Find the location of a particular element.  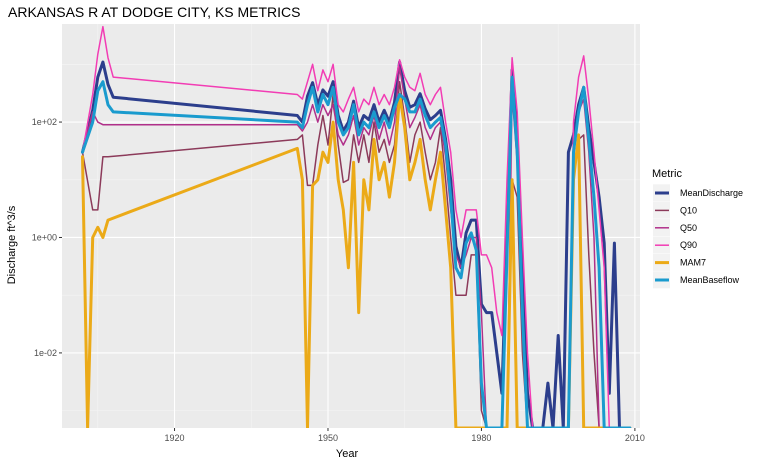

legend-label-q50: Q50 is located at coordinates (688, 228).